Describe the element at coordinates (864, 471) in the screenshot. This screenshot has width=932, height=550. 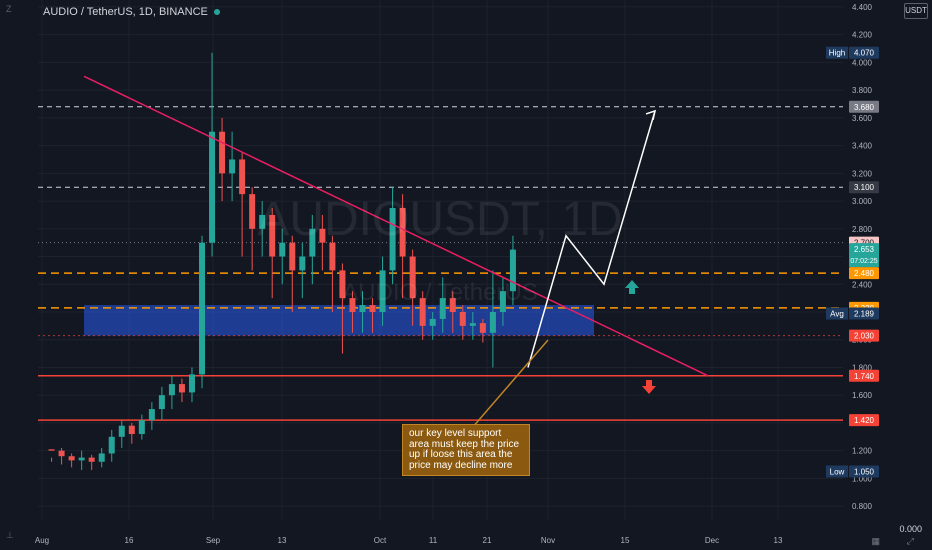
I see `price-label-value: 1.050` at that location.